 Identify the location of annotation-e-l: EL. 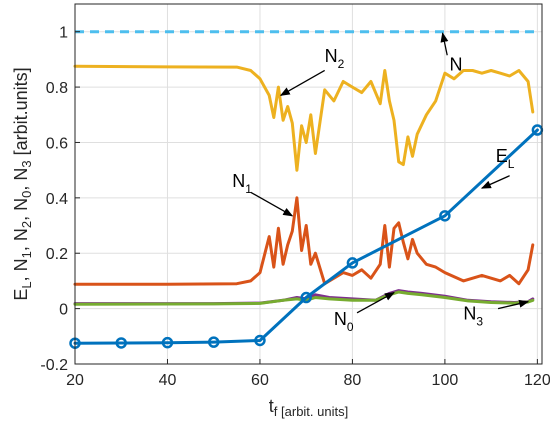
(497, 167).